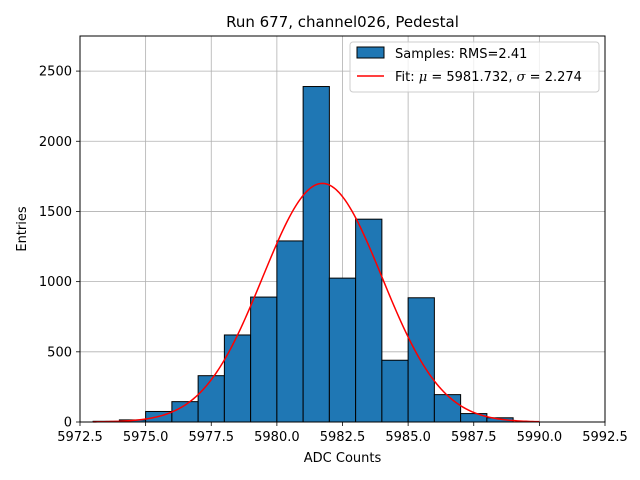 This screenshot has width=640, height=480. Describe the element at coordinates (146, 437) in the screenshot. I see `x-tick-label: 5975.0` at that location.